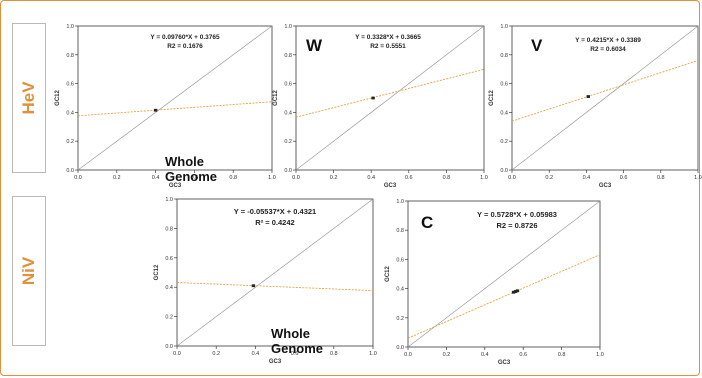 This screenshot has height=378, width=702. Describe the element at coordinates (537, 45) in the screenshot. I see `panel-title: V` at that location.